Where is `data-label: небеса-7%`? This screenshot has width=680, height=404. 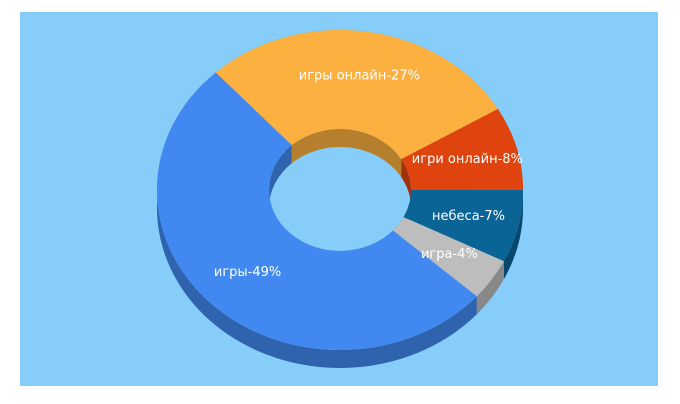
data-label: небеса-7% is located at coordinates (468, 216).